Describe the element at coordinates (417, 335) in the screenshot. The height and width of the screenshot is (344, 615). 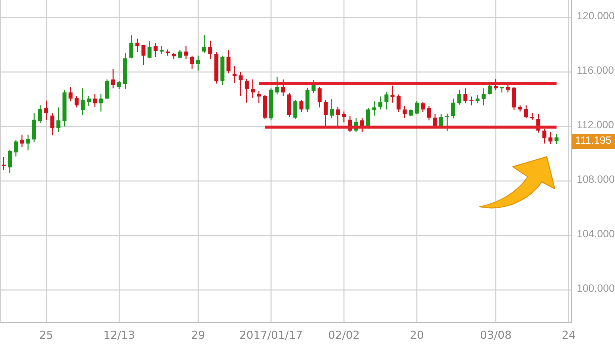
I see `x-tick-label: 20` at that location.